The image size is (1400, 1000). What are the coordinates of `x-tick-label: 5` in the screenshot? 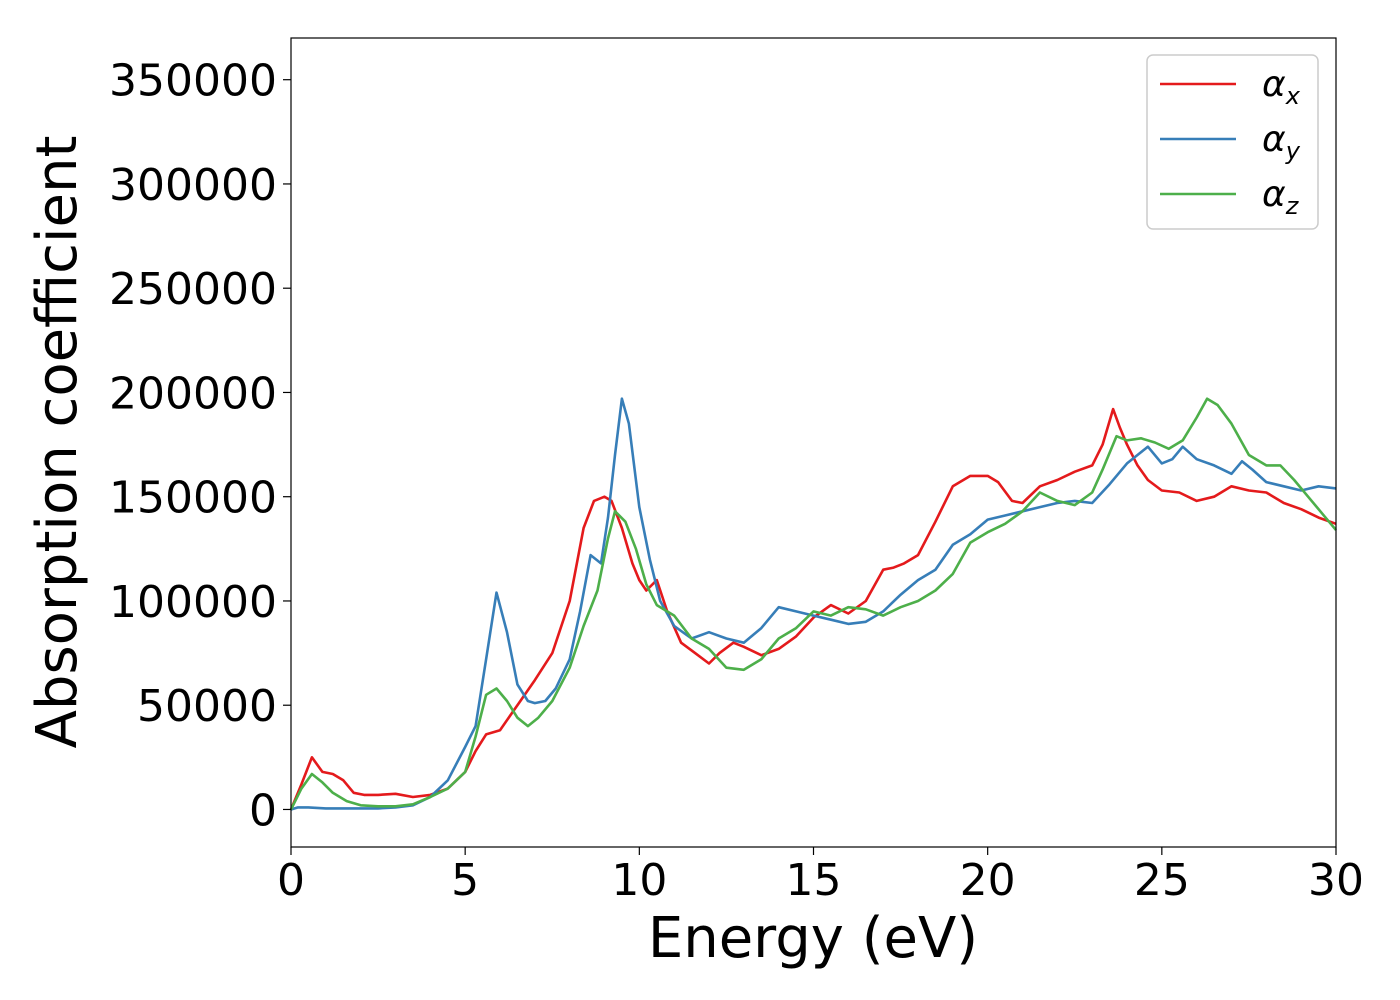 It's located at (465, 880).